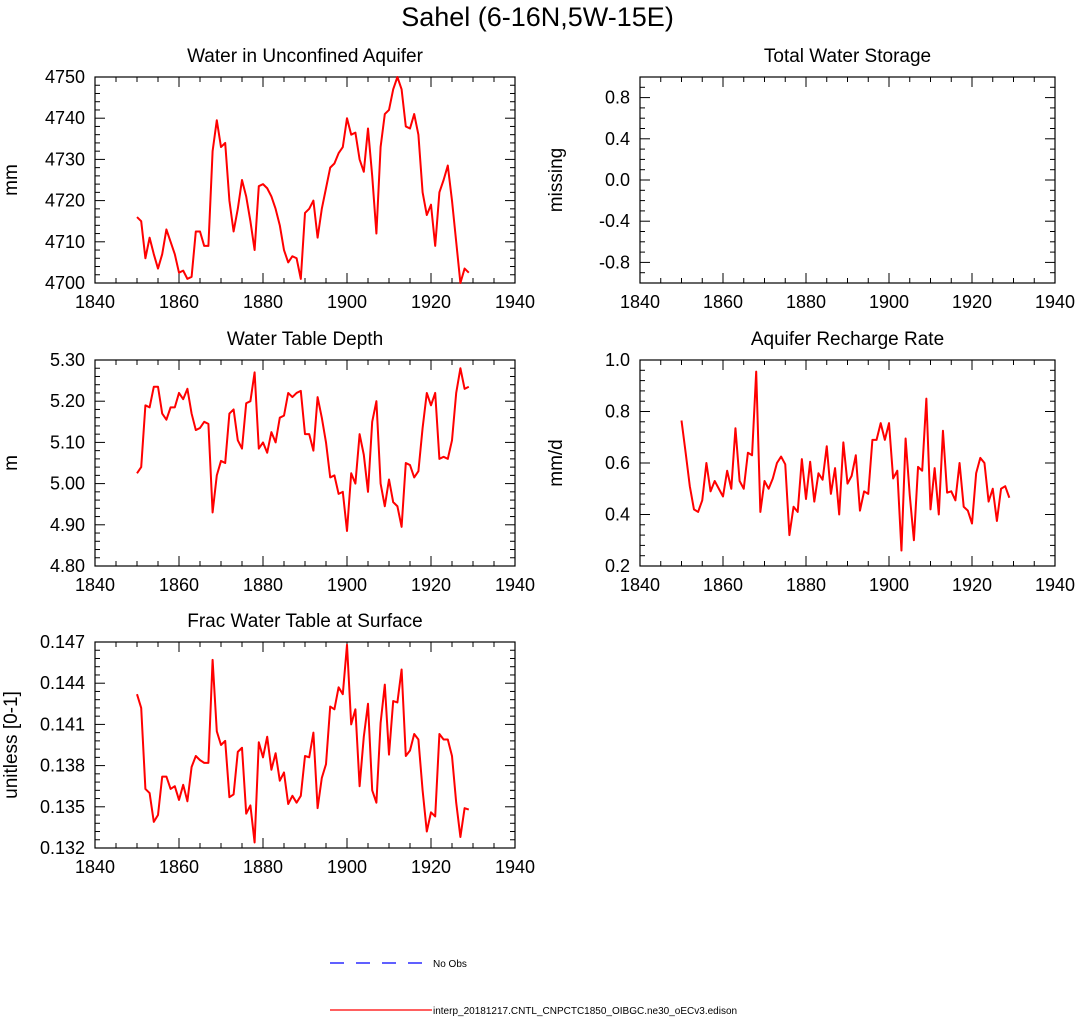 Image resolution: width=1075 pixels, height=1017 pixels. What do you see at coordinates (67, 442) in the screenshot?
I see `y-tick-label: 5.10` at bounding box center [67, 442].